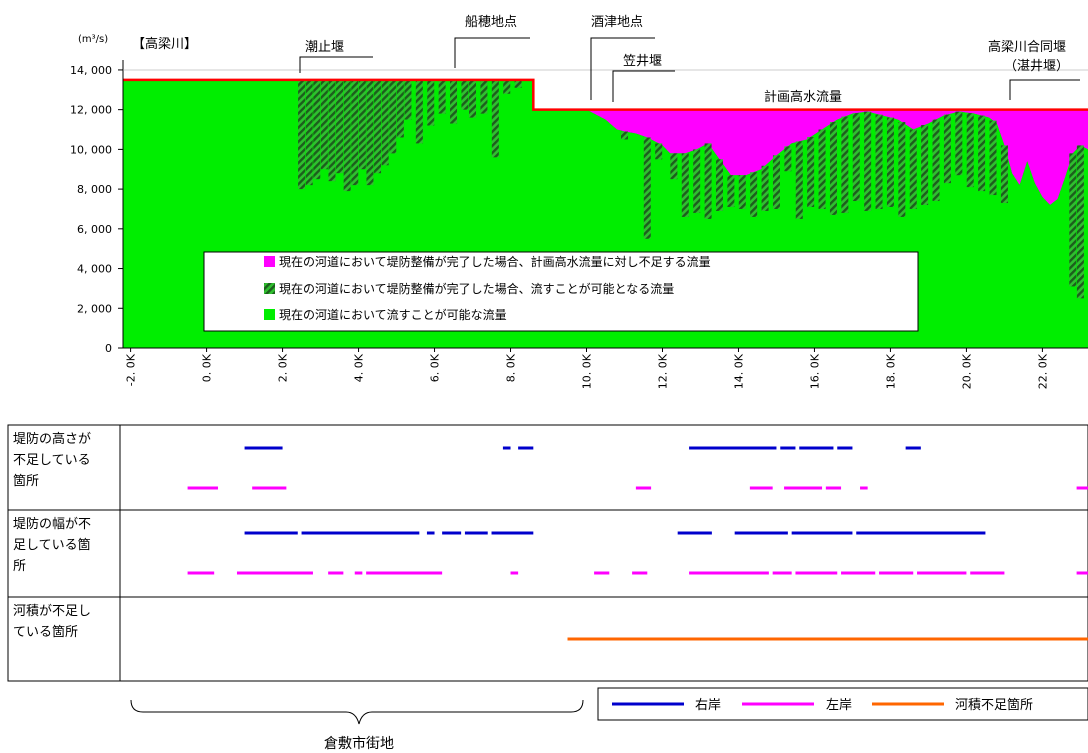  I want to click on bank-legend-label-left_bank: 左岸, so click(839, 705).